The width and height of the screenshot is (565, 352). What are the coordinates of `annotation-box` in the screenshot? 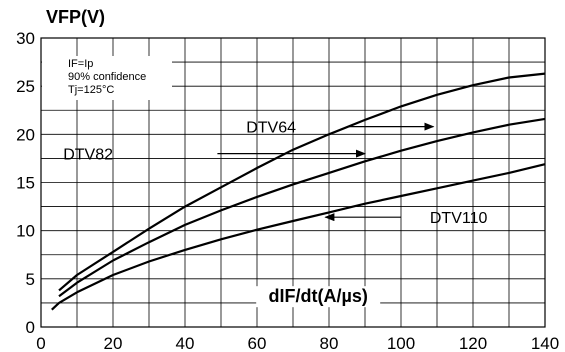 It's located at (107, 78).